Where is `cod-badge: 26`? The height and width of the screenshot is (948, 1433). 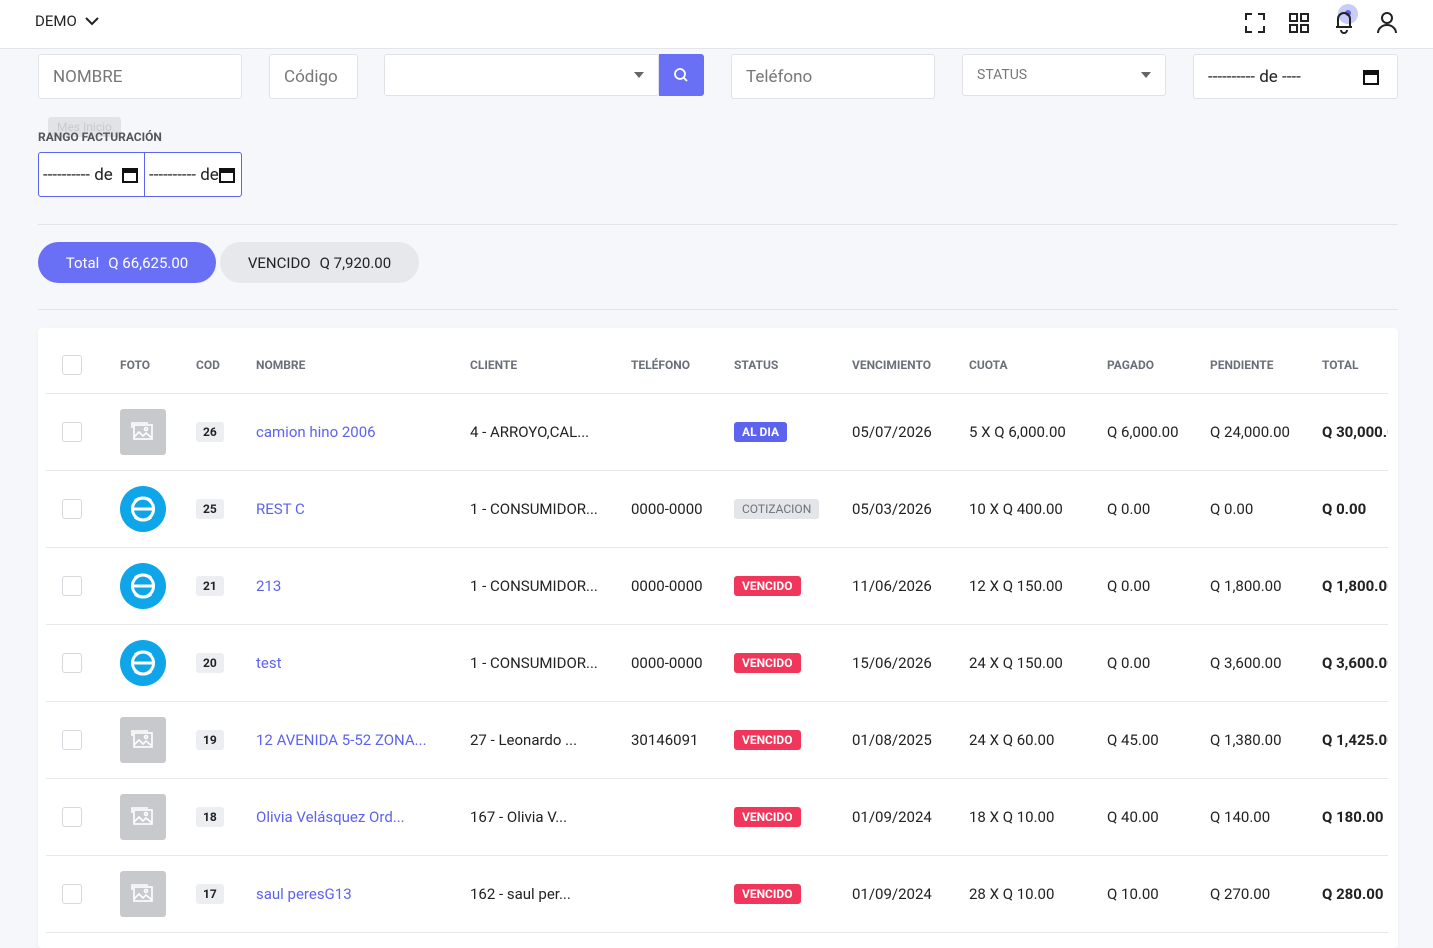 cod-badge: 26 is located at coordinates (210, 432).